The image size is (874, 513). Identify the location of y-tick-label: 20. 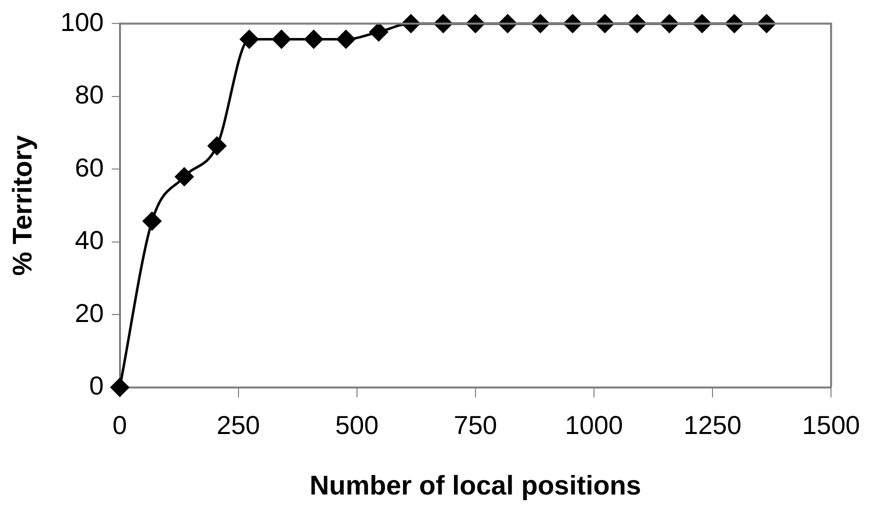
(89, 313).